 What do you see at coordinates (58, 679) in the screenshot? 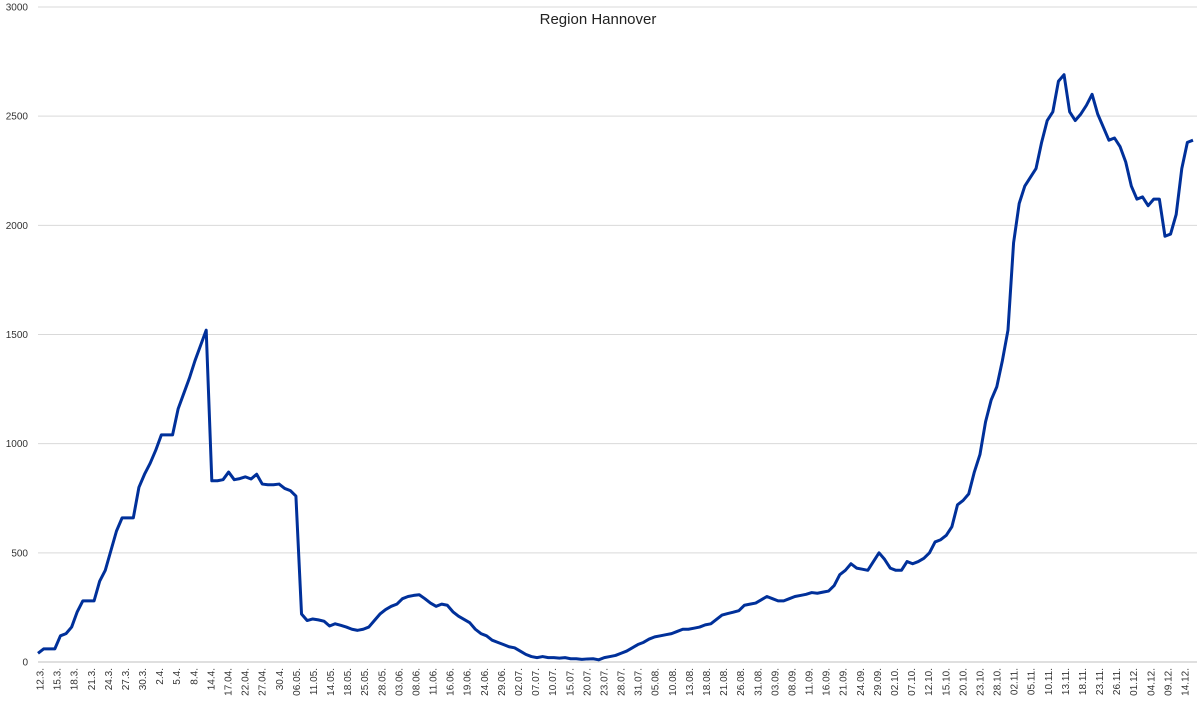
I see `x-tick-label: 15.3.` at bounding box center [58, 679].